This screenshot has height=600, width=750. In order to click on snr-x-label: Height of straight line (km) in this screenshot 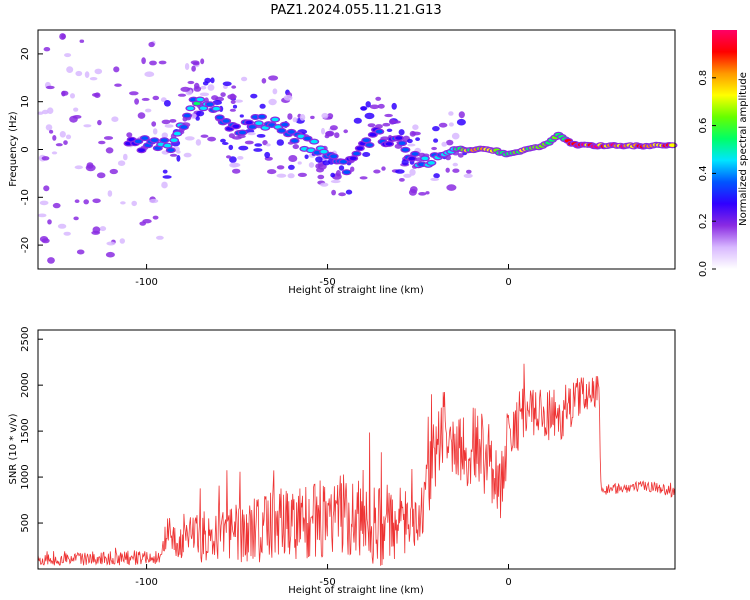, I will do `click(356, 590)`.